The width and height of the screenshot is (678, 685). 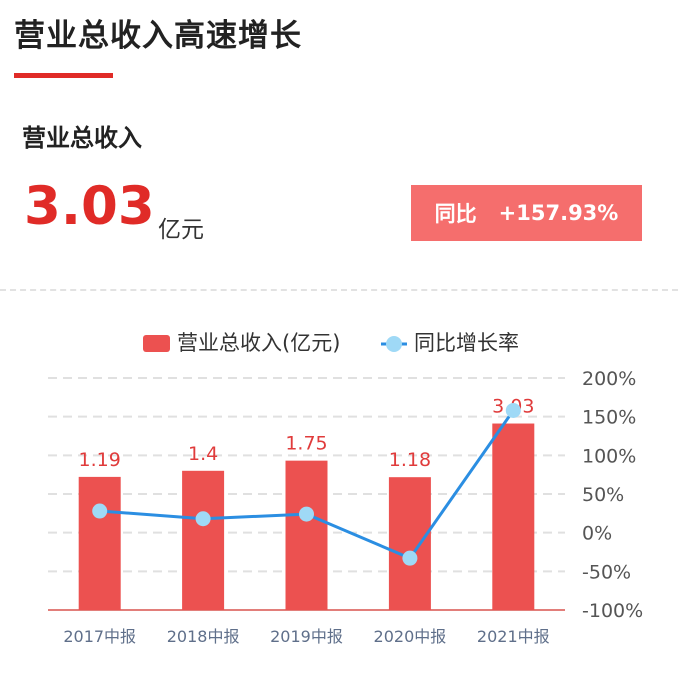 What do you see at coordinates (258, 343) in the screenshot?
I see `legend-bar-label: 营业总收入(亿元)` at bounding box center [258, 343].